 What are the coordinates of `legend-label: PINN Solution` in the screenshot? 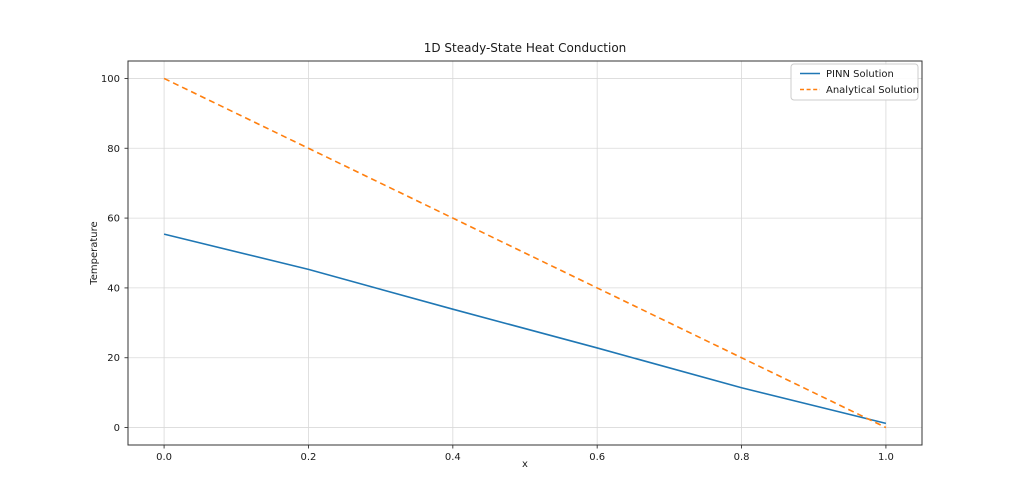 It's located at (860, 74).